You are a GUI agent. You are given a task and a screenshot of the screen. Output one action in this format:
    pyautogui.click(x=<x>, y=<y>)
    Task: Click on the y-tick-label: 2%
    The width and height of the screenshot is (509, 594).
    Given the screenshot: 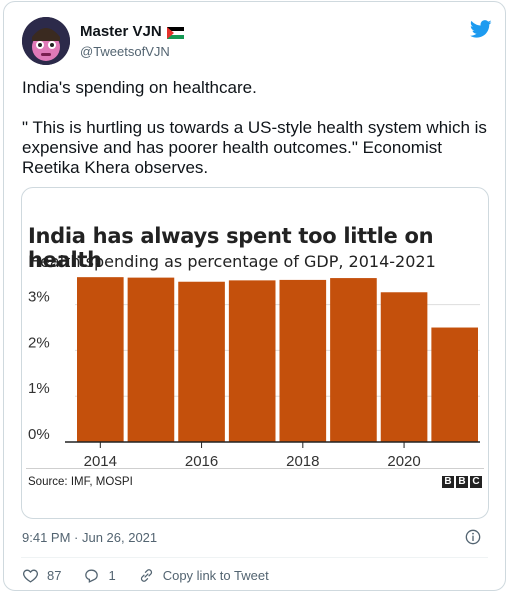 What is the action you would take?
    pyautogui.click(x=39, y=342)
    